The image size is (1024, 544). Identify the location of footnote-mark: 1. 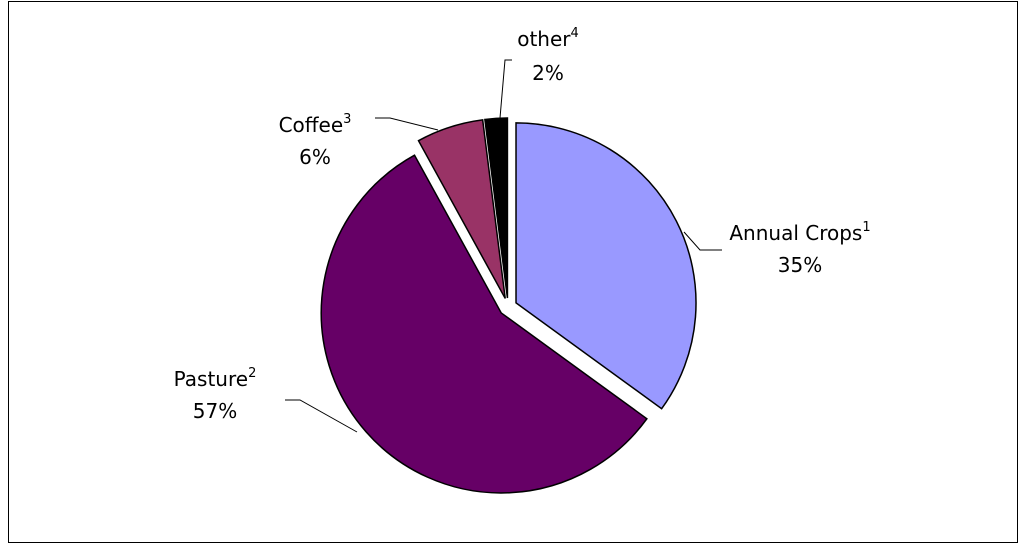
(866, 227).